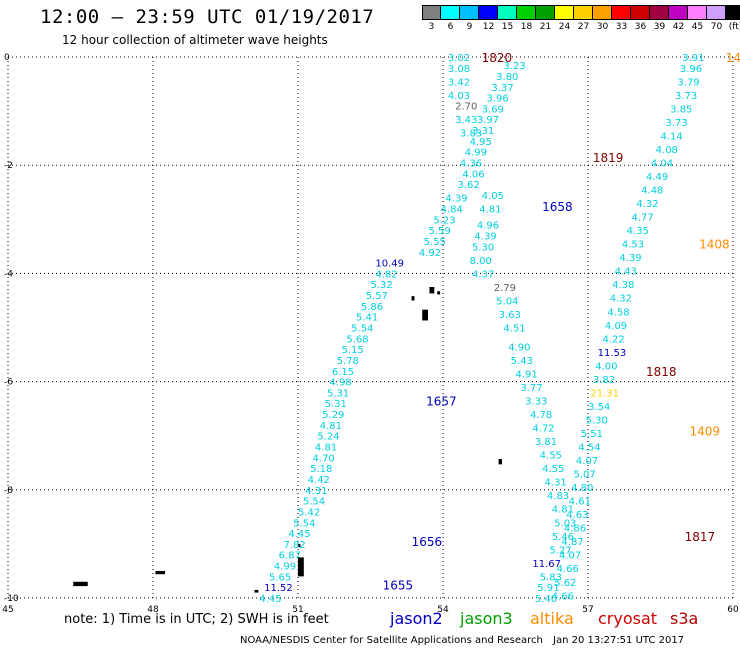  What do you see at coordinates (552, 618) in the screenshot?
I see `satellite-label-altika: altika` at bounding box center [552, 618].